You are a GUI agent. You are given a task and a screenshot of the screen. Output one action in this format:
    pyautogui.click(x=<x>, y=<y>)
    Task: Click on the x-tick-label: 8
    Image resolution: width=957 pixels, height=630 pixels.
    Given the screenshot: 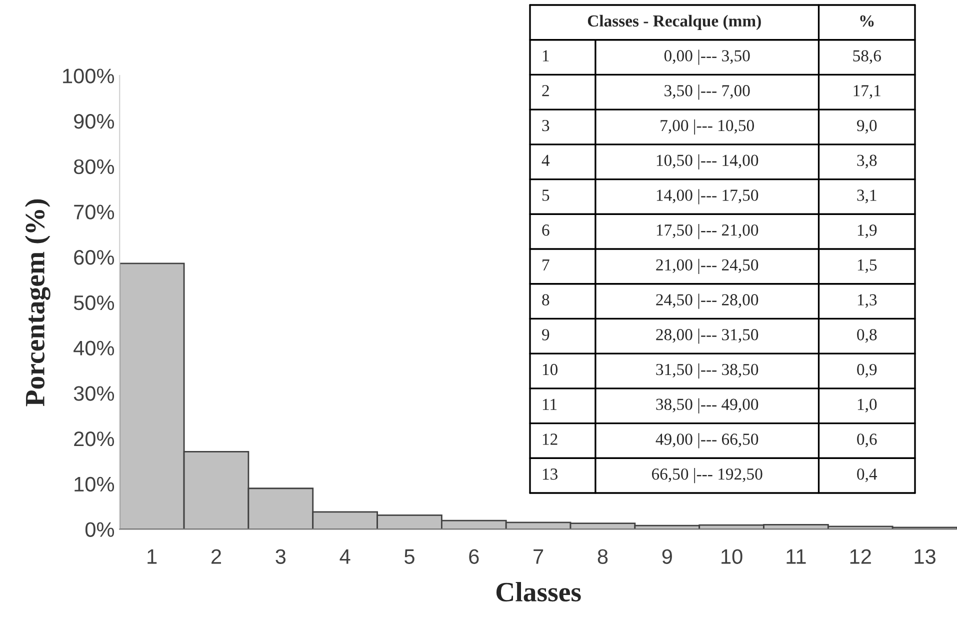 What is the action you would take?
    pyautogui.click(x=603, y=556)
    